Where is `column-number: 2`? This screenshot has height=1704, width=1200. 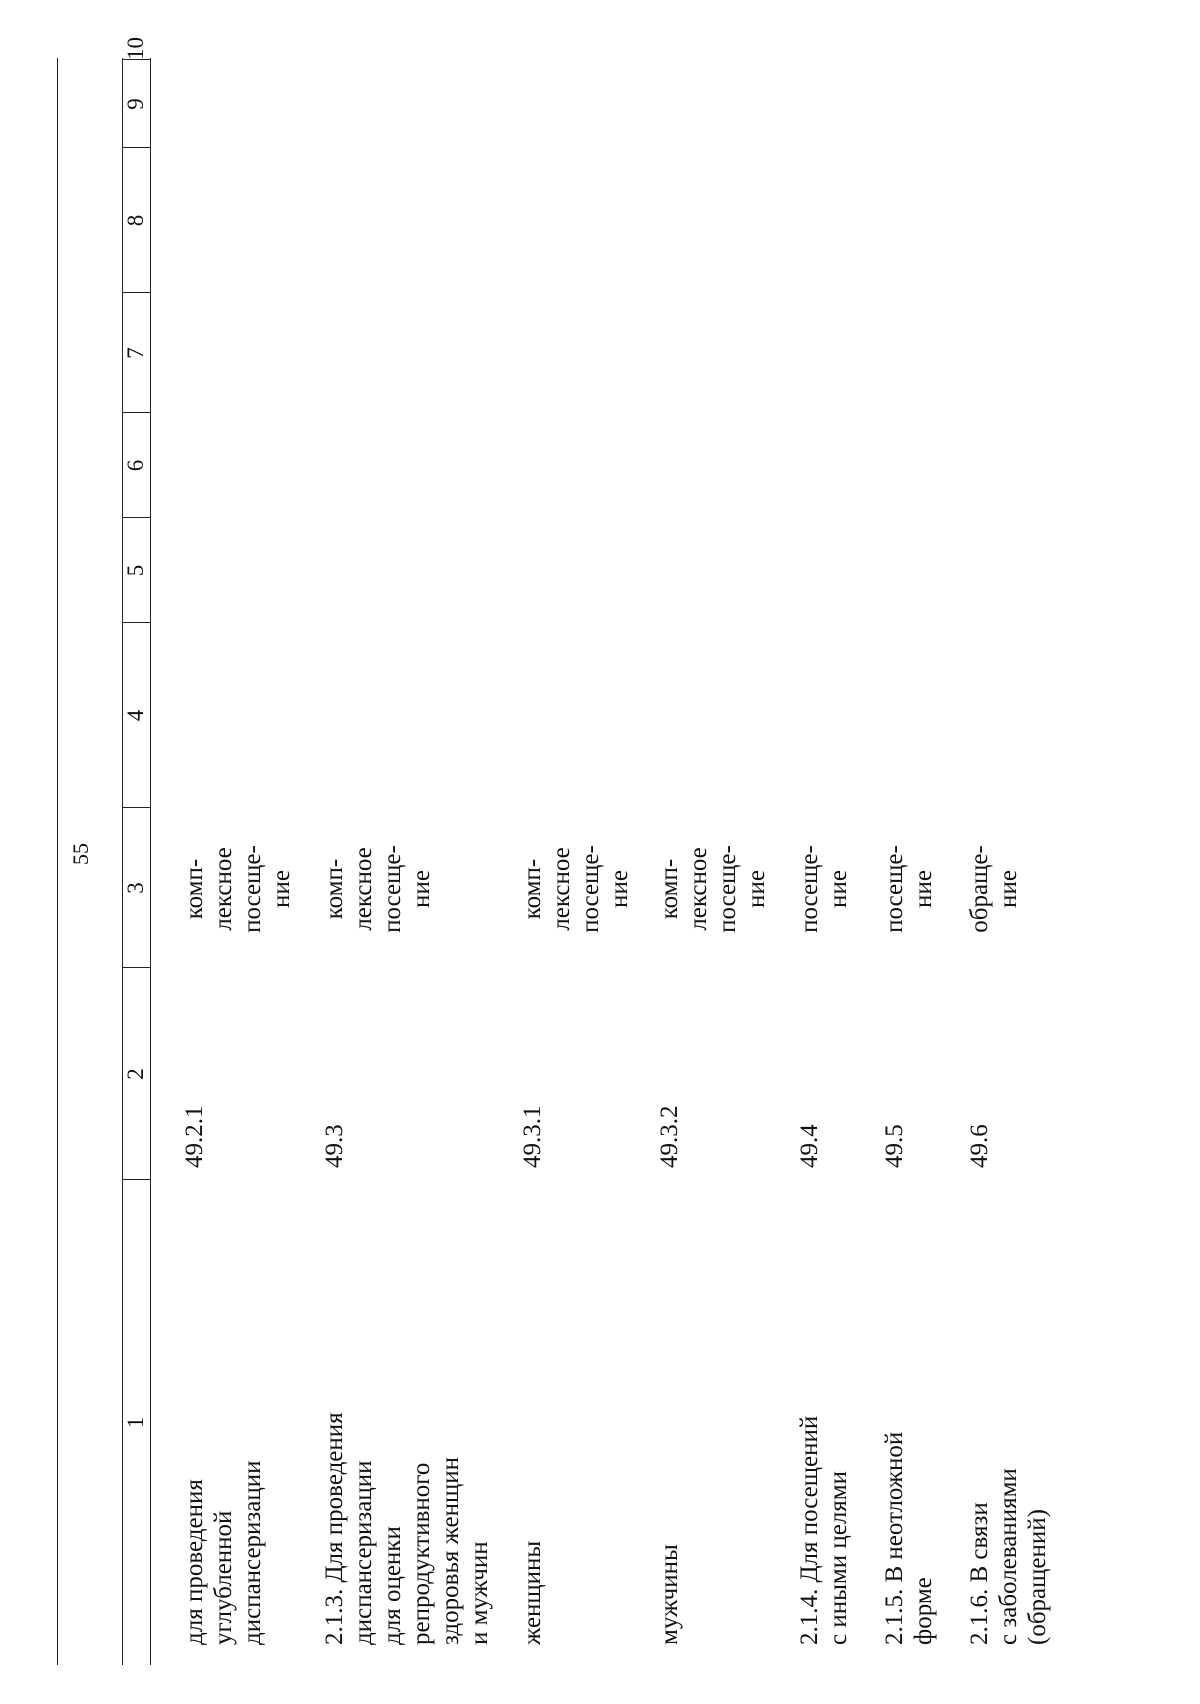 column-number: 2 is located at coordinates (135, 1074).